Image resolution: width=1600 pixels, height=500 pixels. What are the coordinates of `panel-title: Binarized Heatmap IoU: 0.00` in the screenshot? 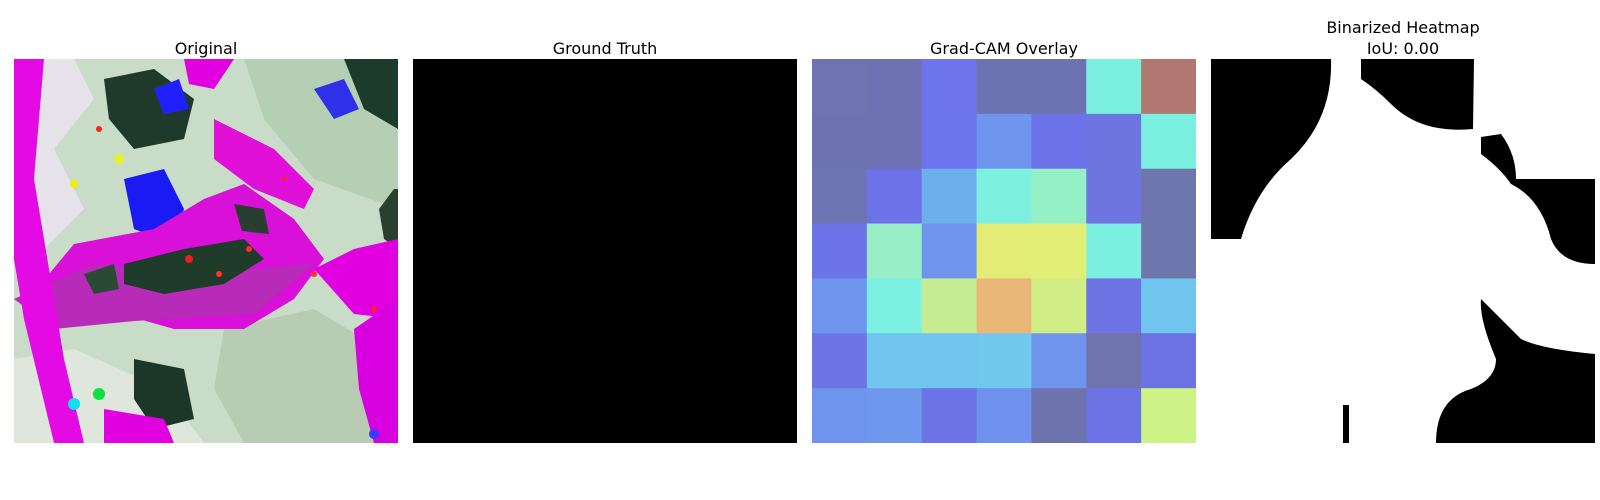 It's located at (1403, 38).